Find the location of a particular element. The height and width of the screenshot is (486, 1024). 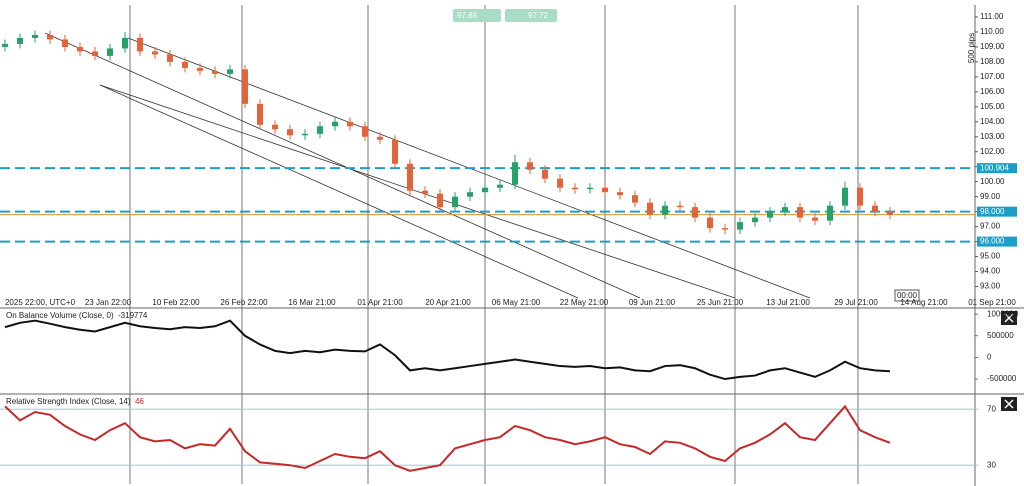

time-label: 06 May 21:00 is located at coordinates (516, 302).